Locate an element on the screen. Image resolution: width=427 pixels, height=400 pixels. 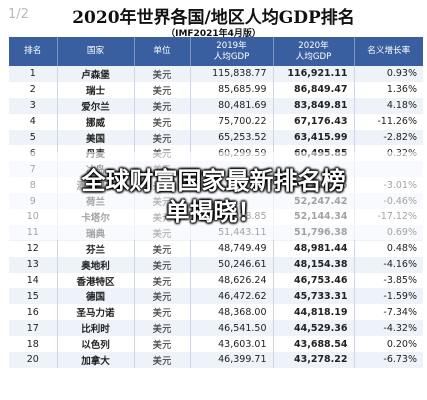
header-growth: 名义增长率 is located at coordinates (388, 51).